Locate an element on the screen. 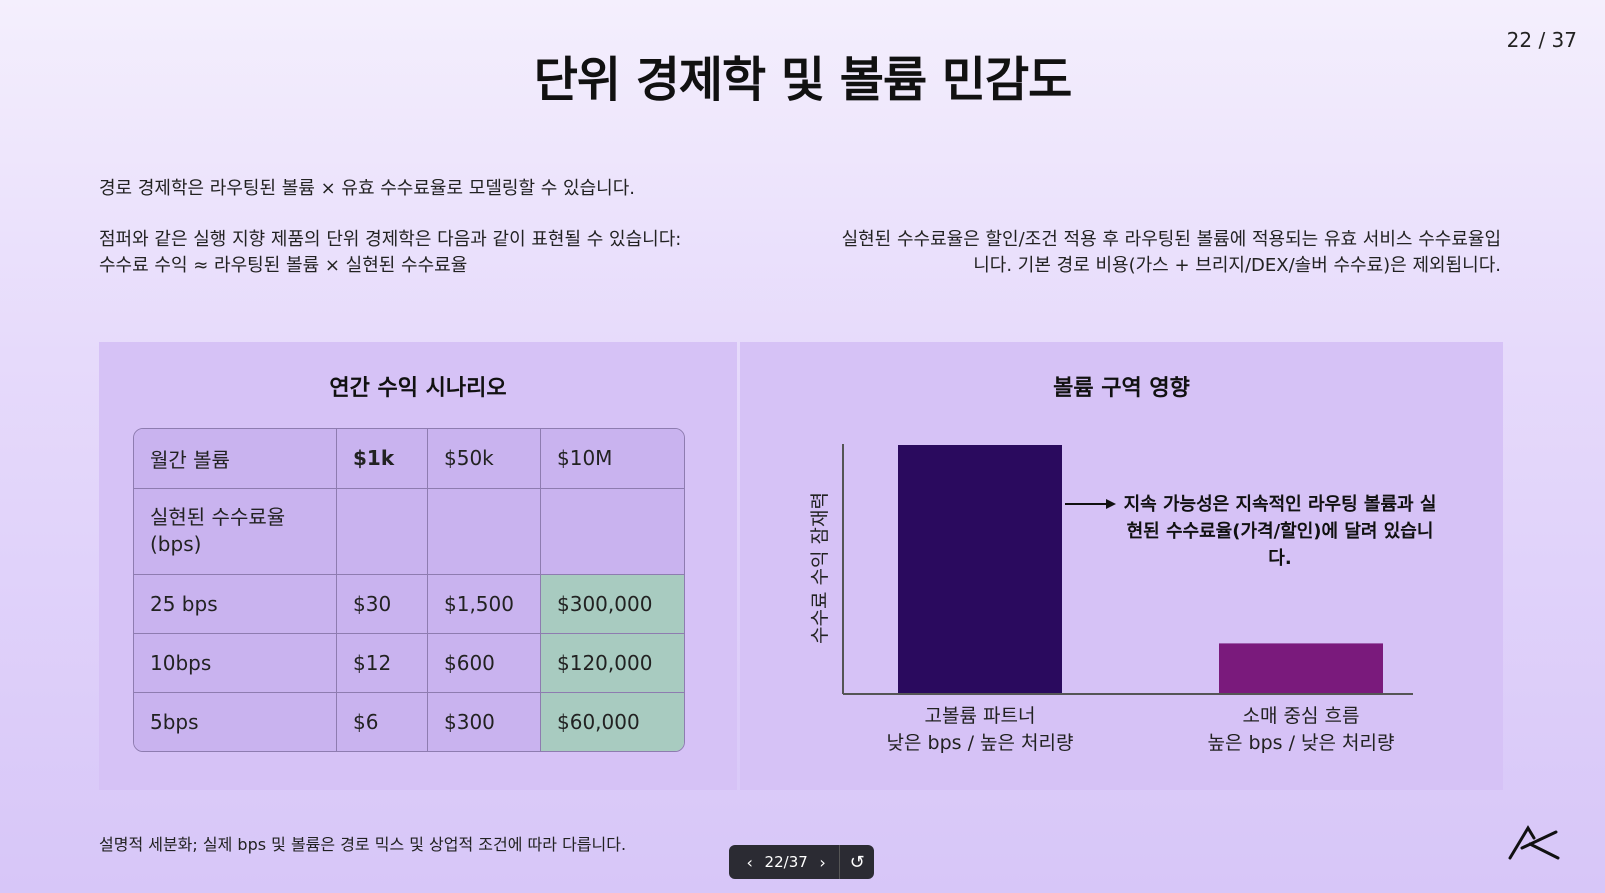  table-header-cell: $50k is located at coordinates (484, 459).